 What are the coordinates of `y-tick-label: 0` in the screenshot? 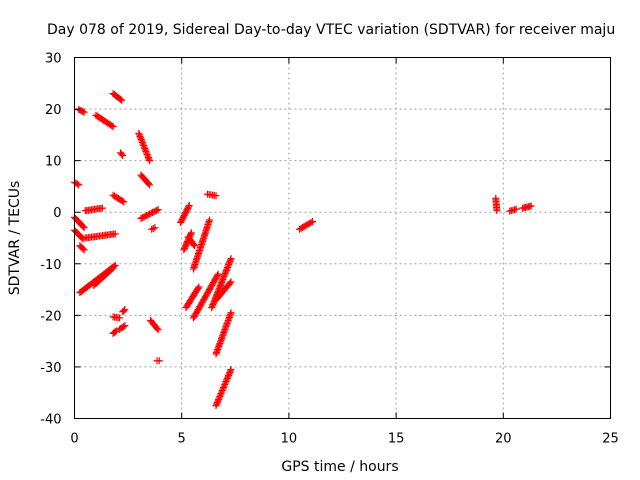 It's located at (57, 213).